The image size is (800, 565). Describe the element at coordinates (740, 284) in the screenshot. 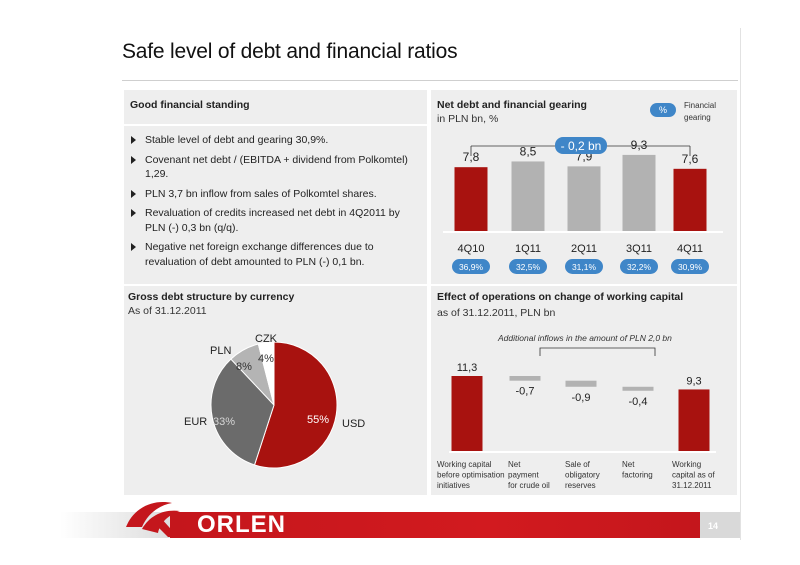

I see `right-border-line` at that location.